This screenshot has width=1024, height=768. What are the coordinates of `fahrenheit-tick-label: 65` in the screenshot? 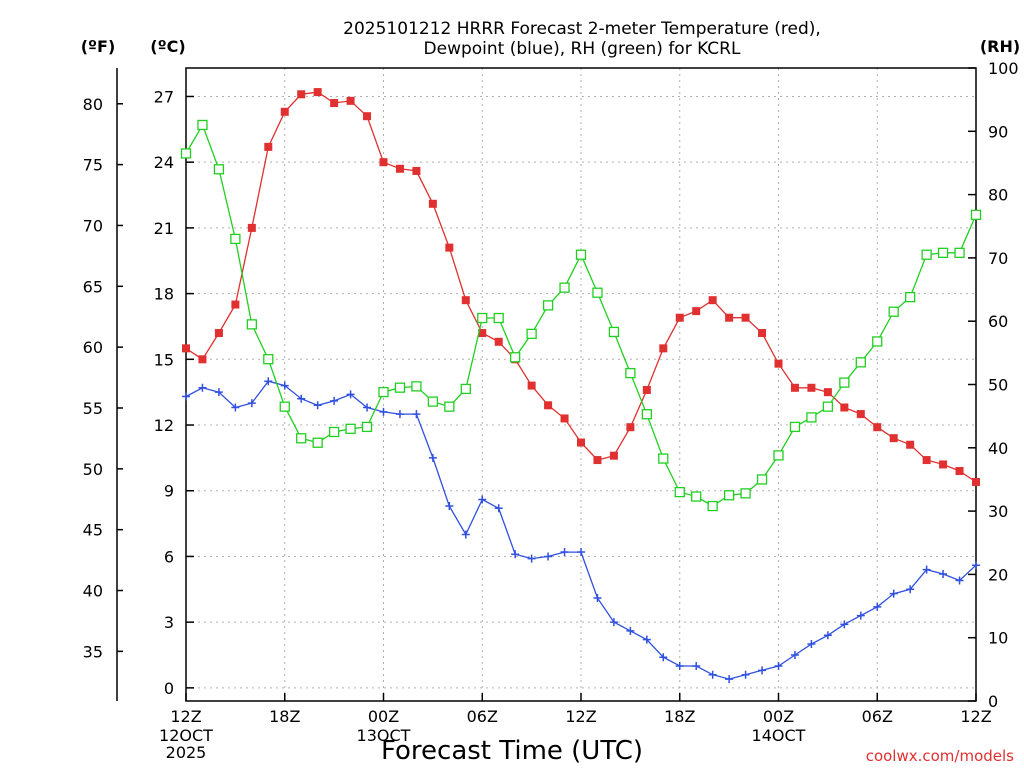 It's located at (93, 286).